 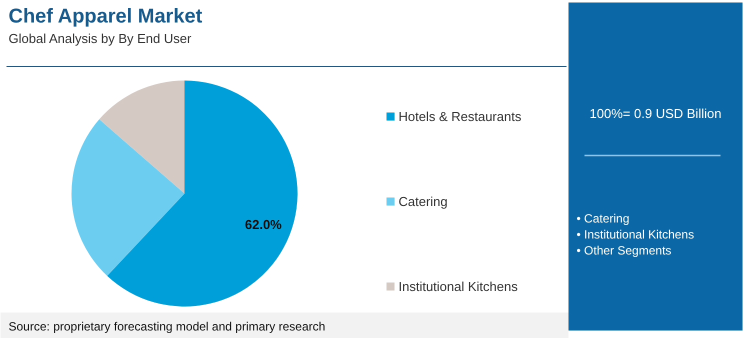 I want to click on text: 100%= 0.9 USD Billion, so click(x=656, y=113).